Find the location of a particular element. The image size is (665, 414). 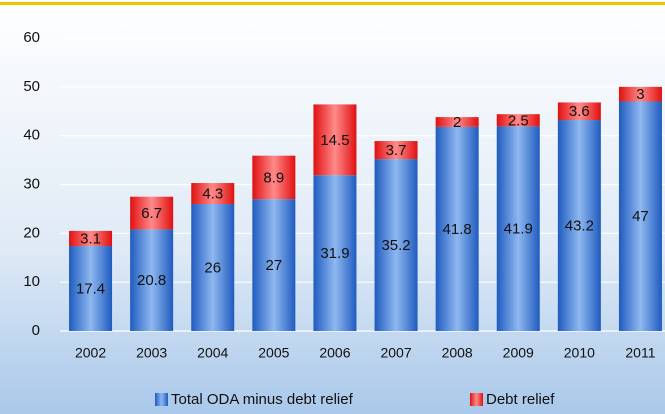

value-label: 4.3 is located at coordinates (212, 194).